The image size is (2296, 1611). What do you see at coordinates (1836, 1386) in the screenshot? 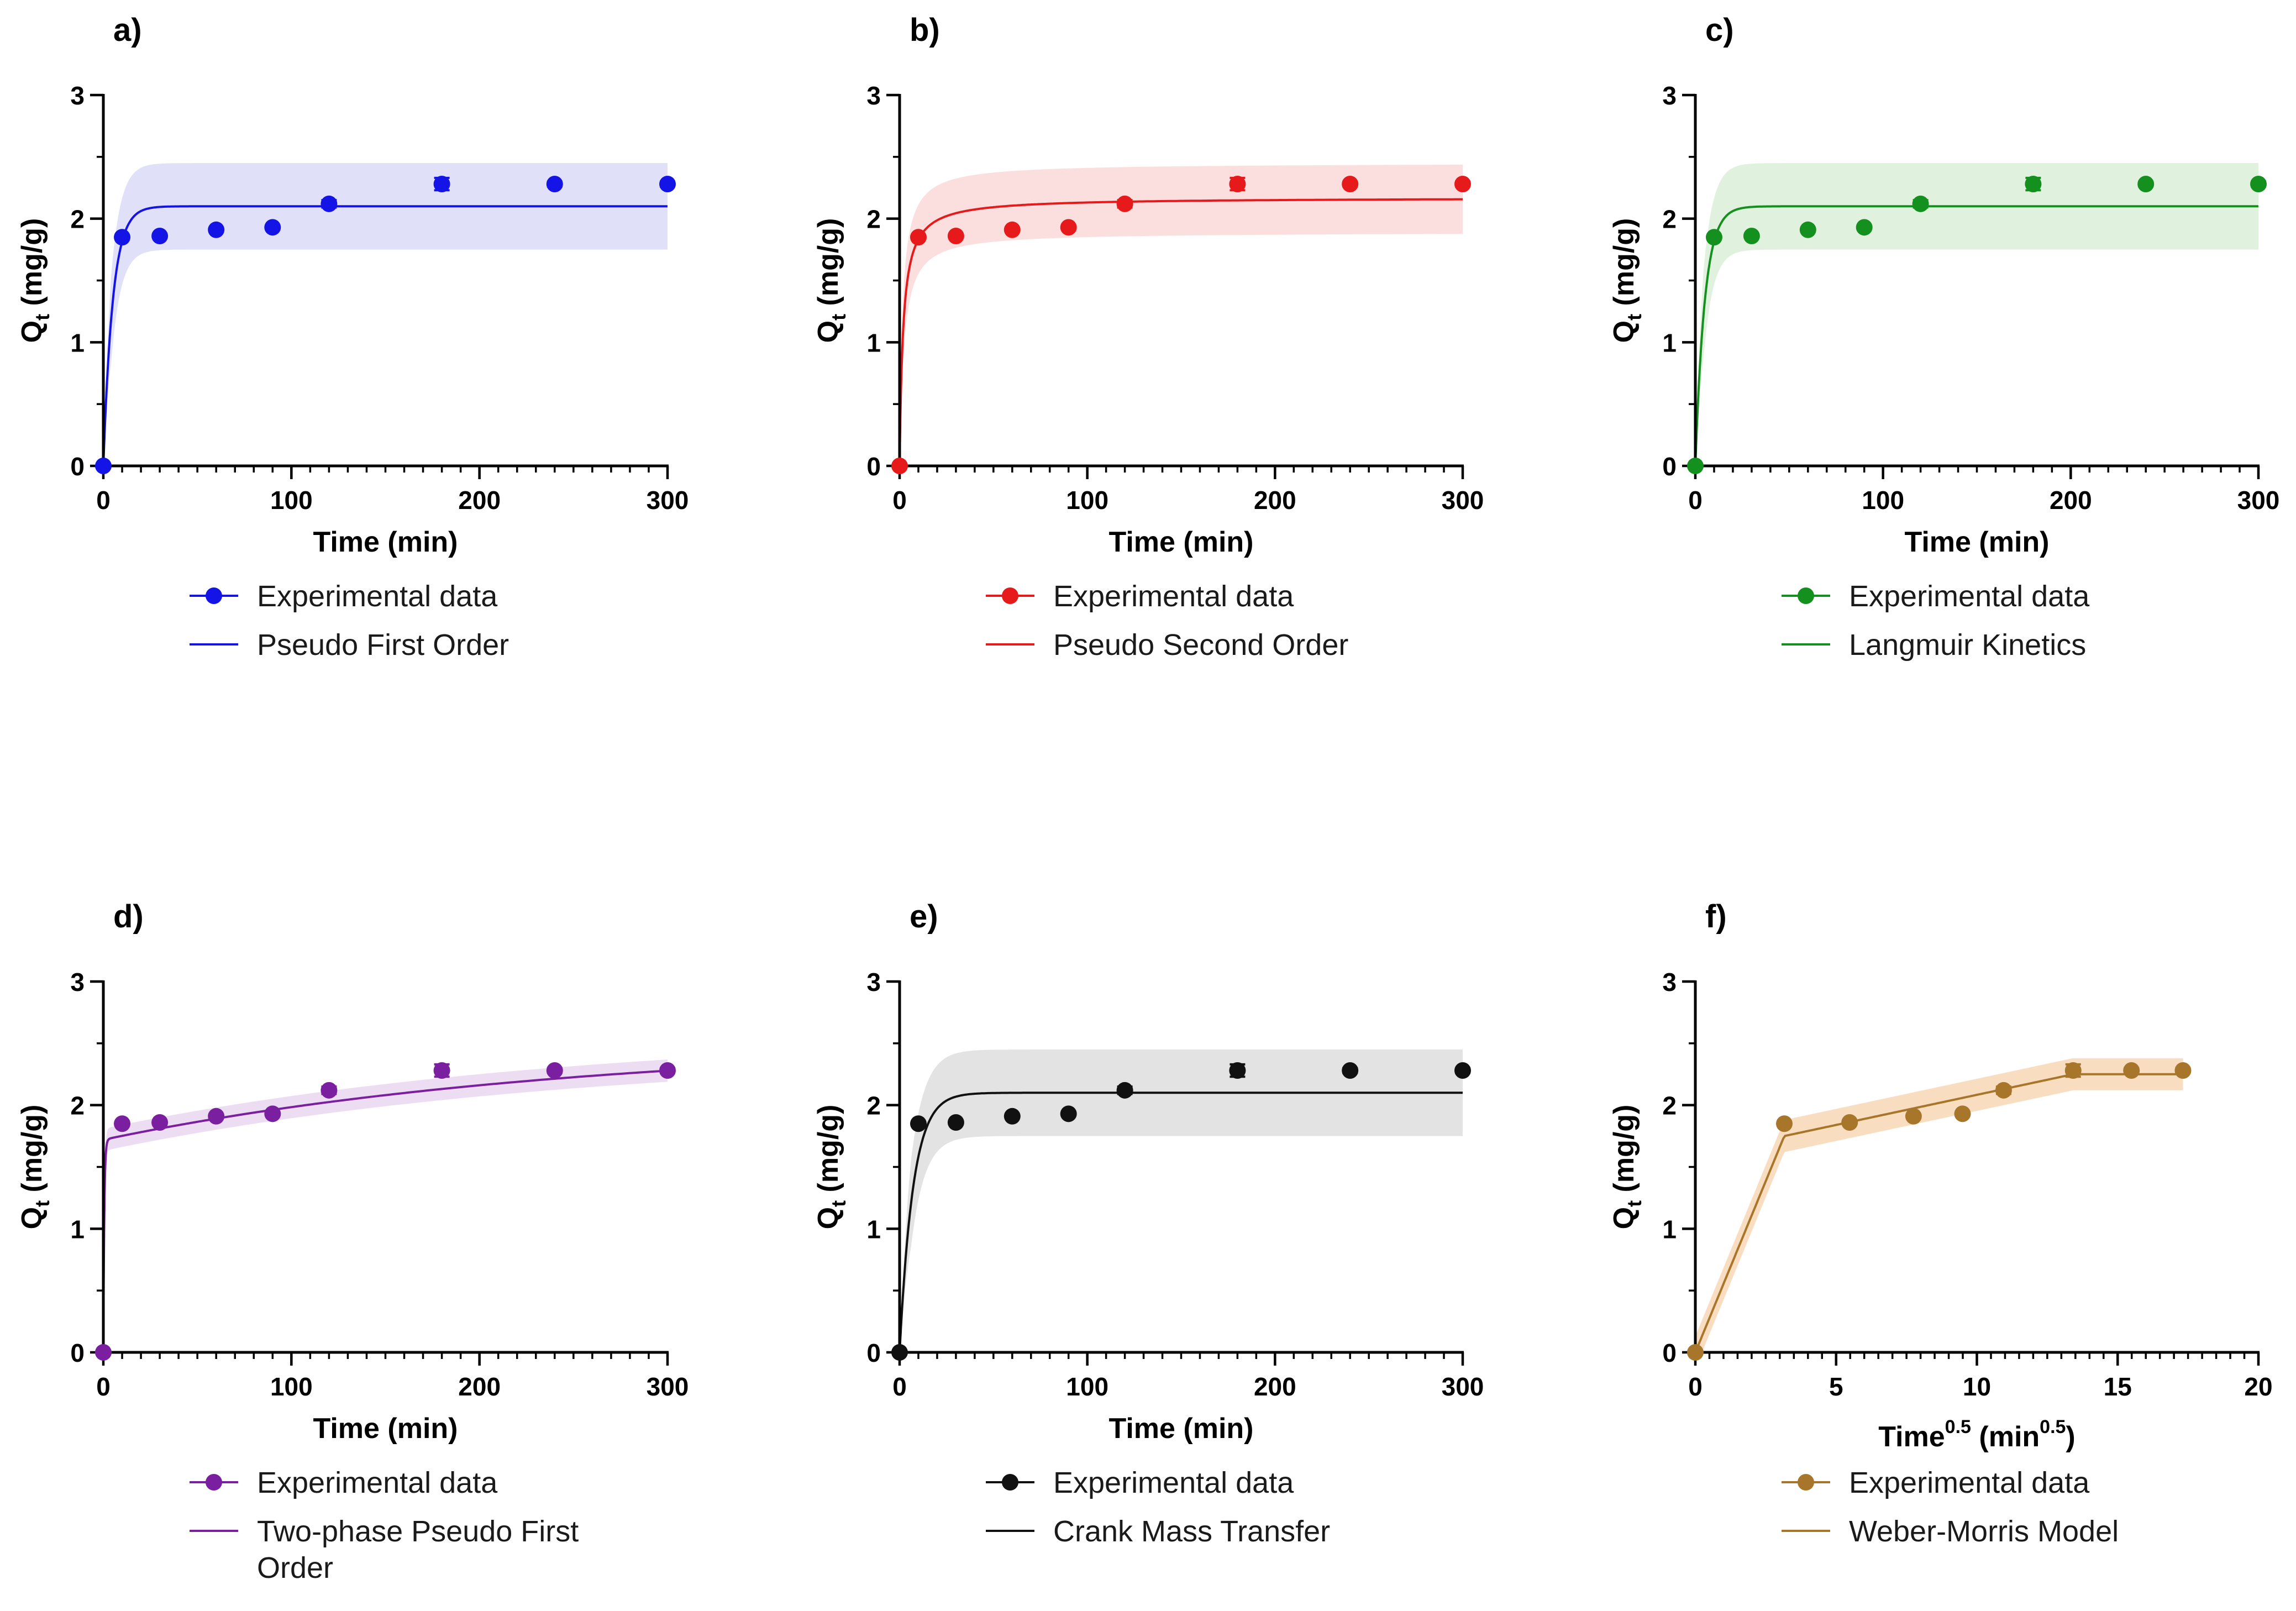
I see `x-tick-label: 5` at bounding box center [1836, 1386].